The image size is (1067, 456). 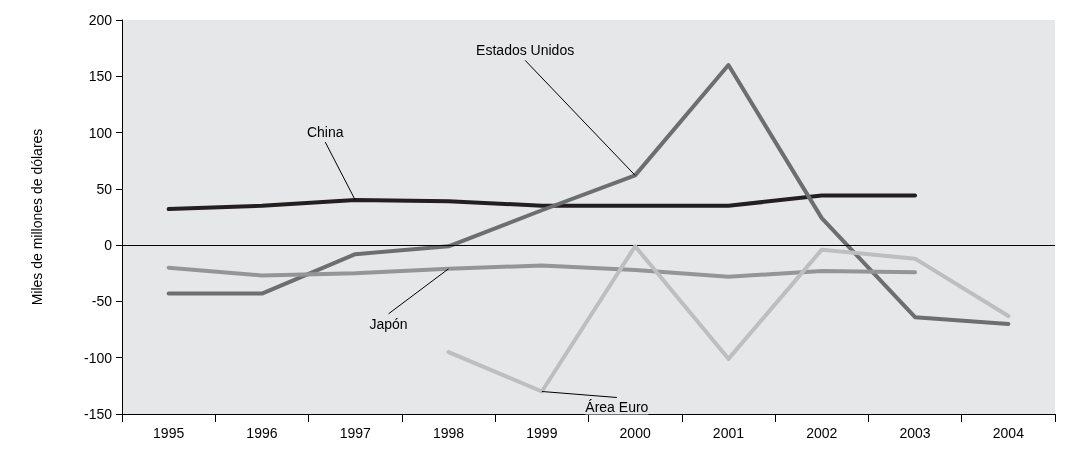 I want to click on annotation: Área Euro, so click(x=617, y=407).